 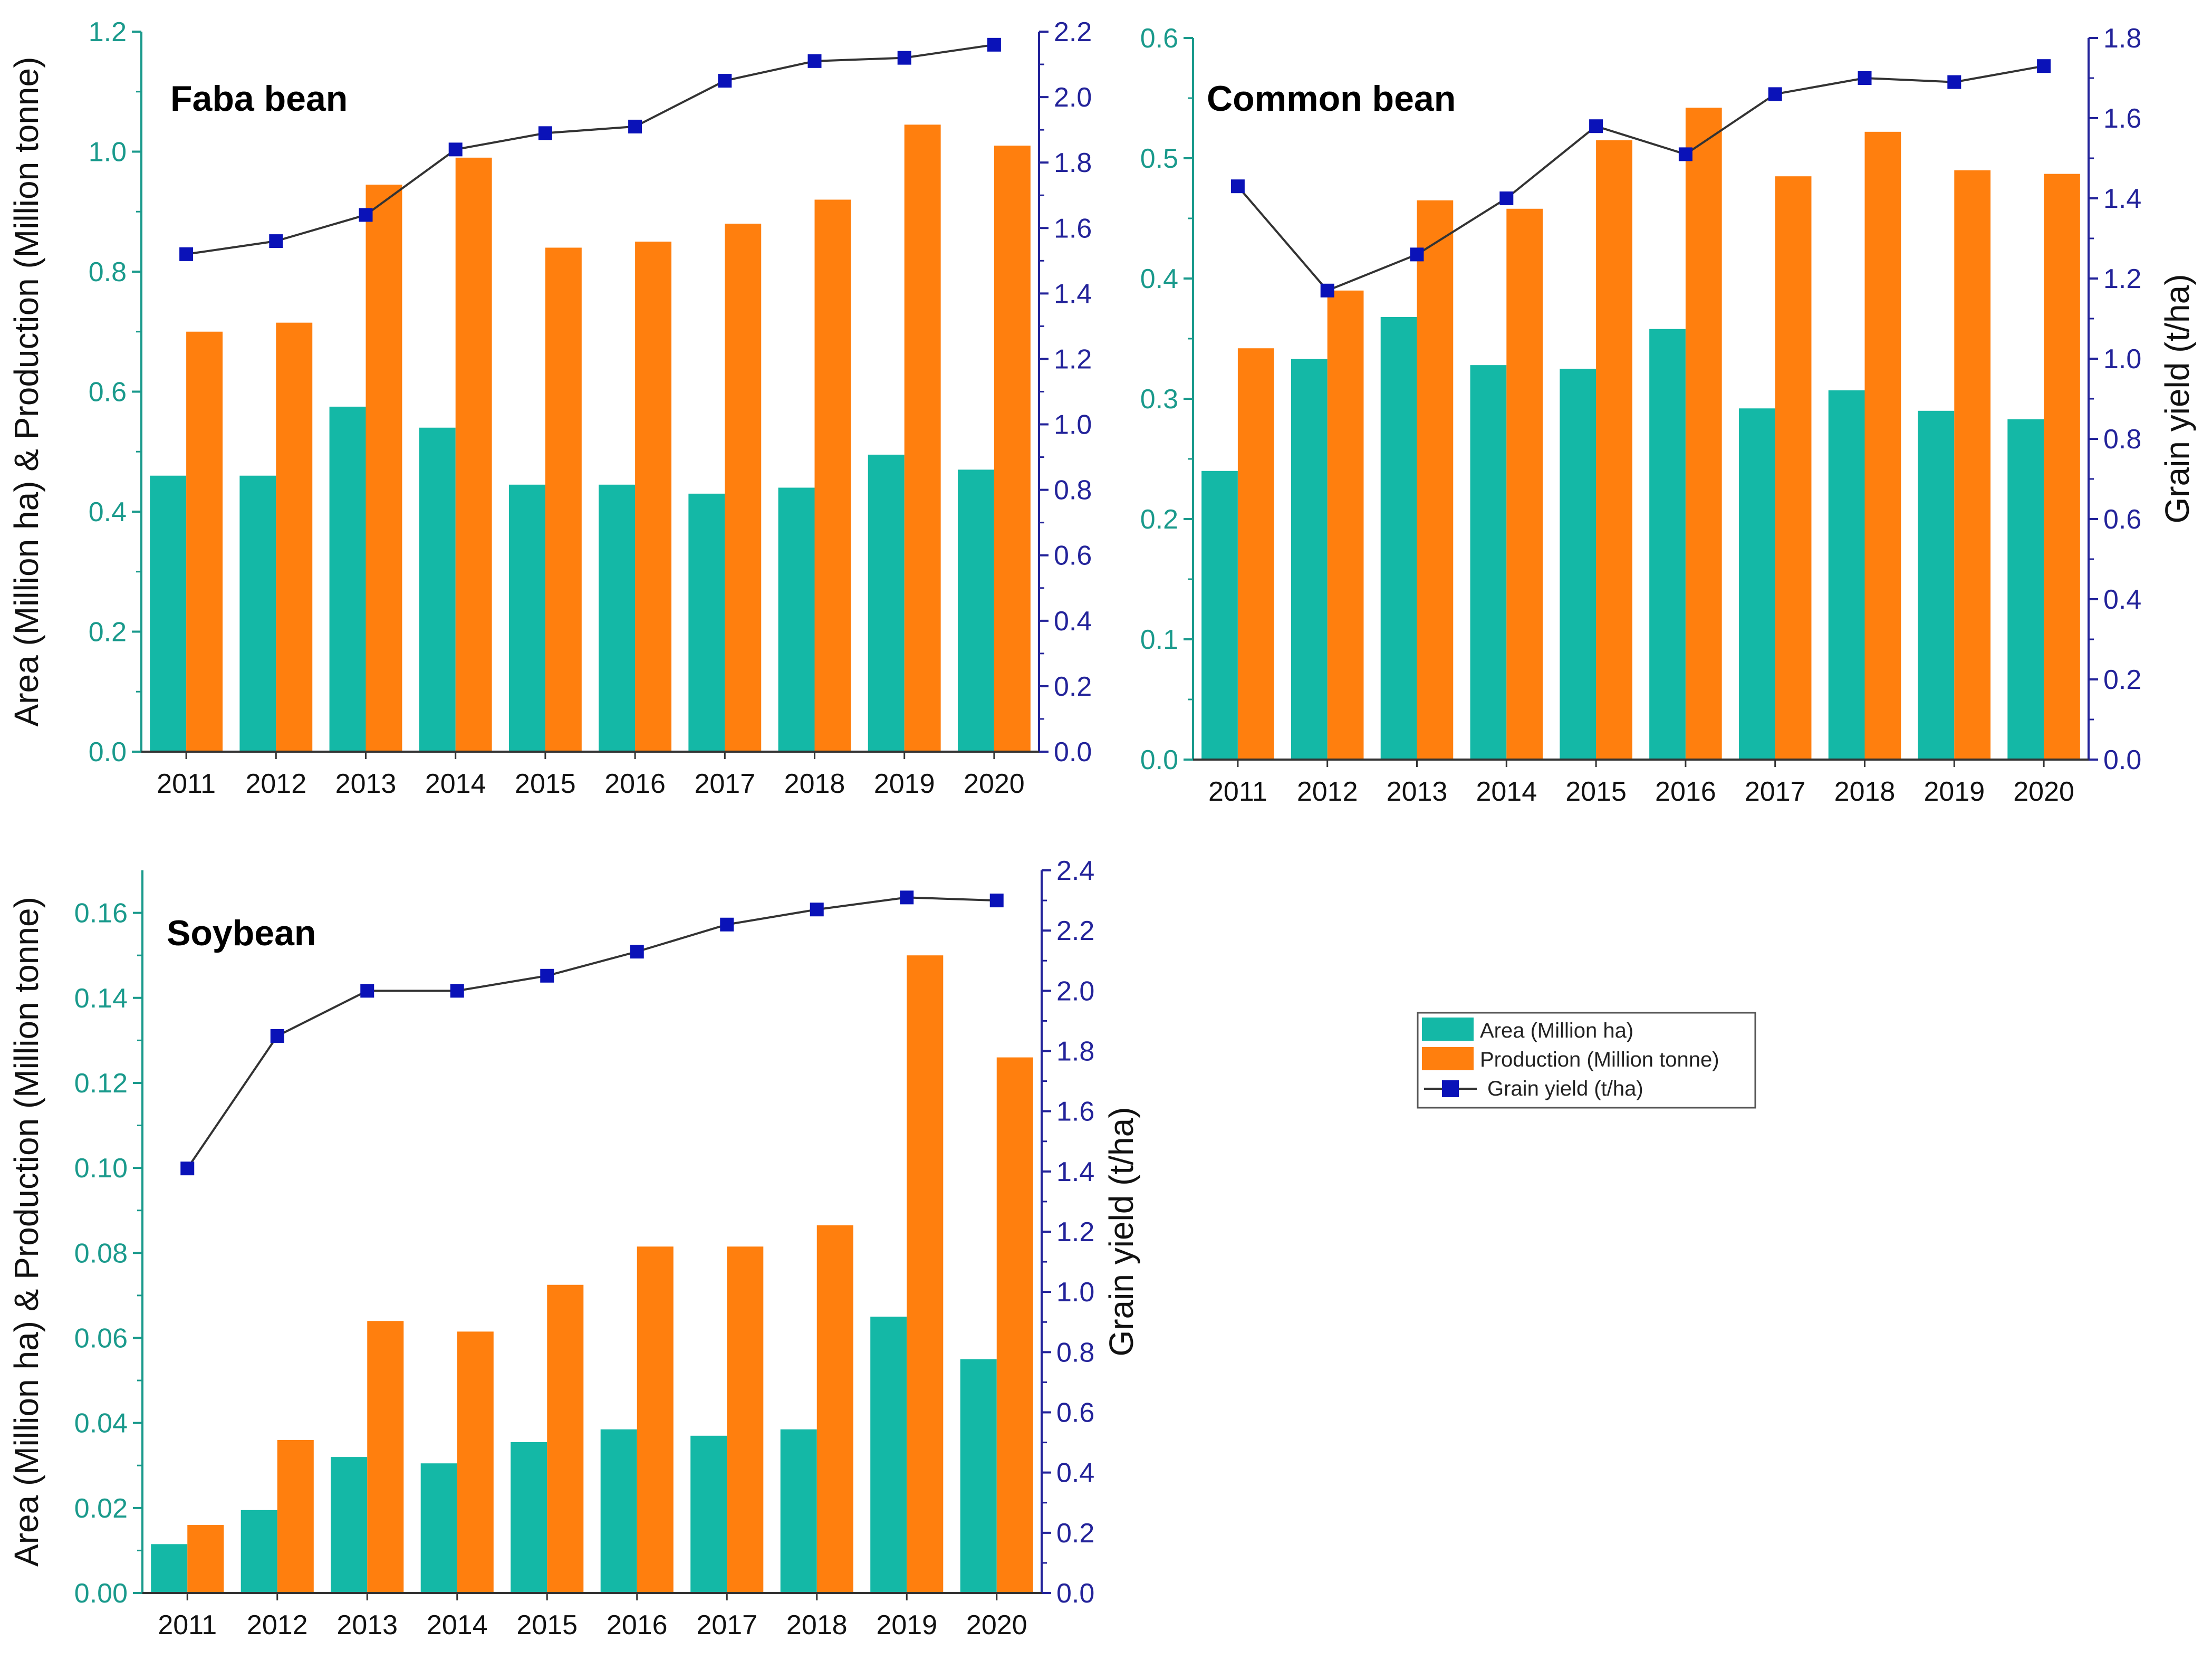 I want to click on legend-area-swatch, so click(x=1448, y=1029).